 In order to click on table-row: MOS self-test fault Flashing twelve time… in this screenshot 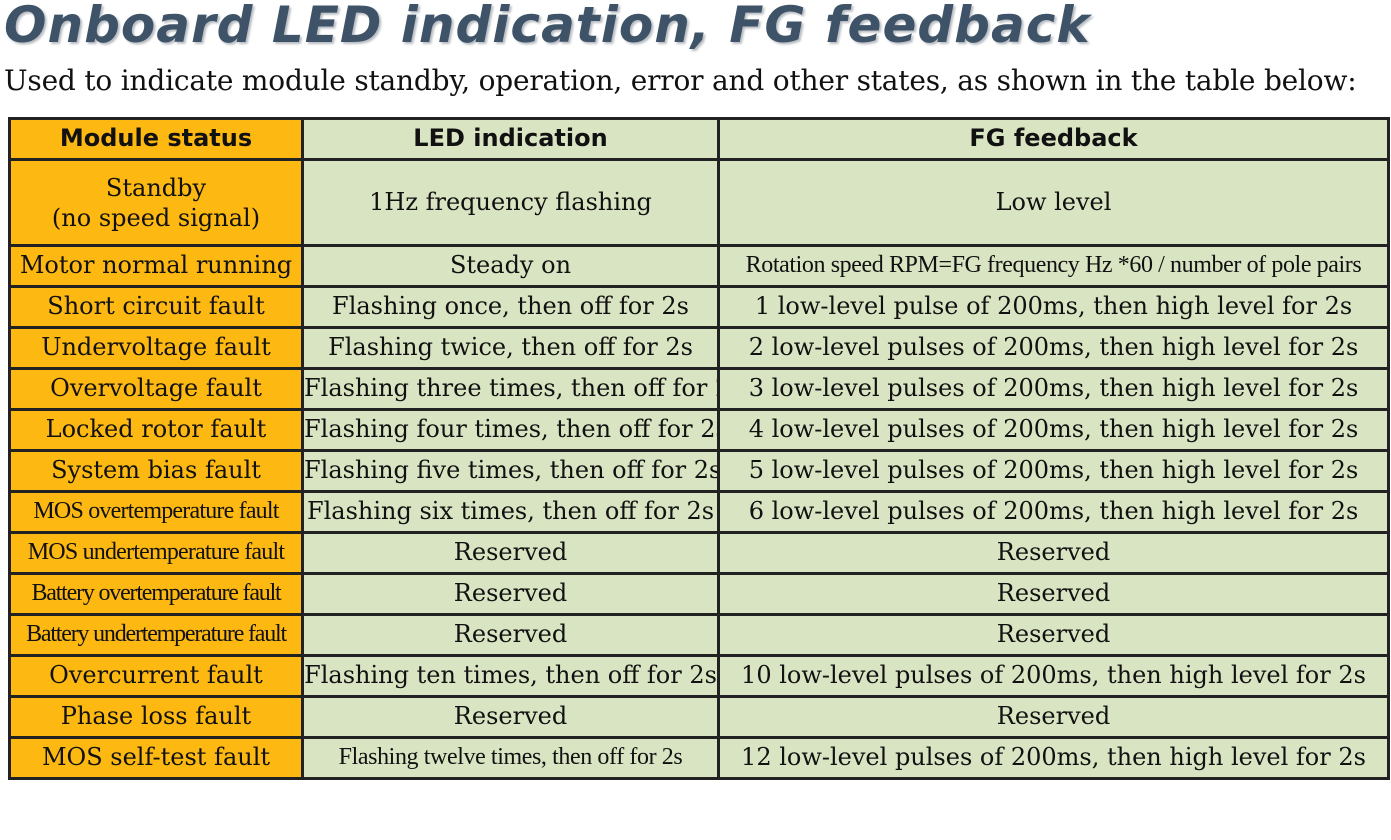, I will do `click(699, 758)`.